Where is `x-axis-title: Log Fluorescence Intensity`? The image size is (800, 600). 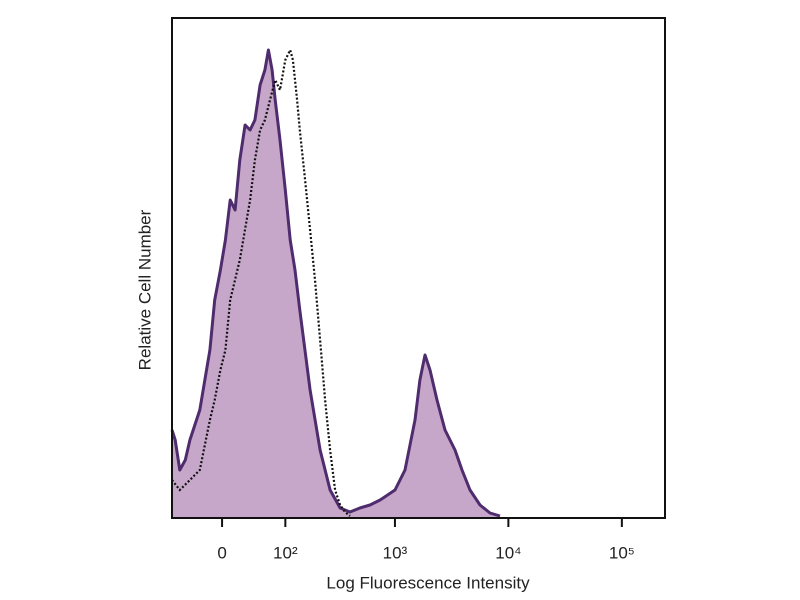 x-axis-title: Log Fluorescence Intensity is located at coordinates (428, 582).